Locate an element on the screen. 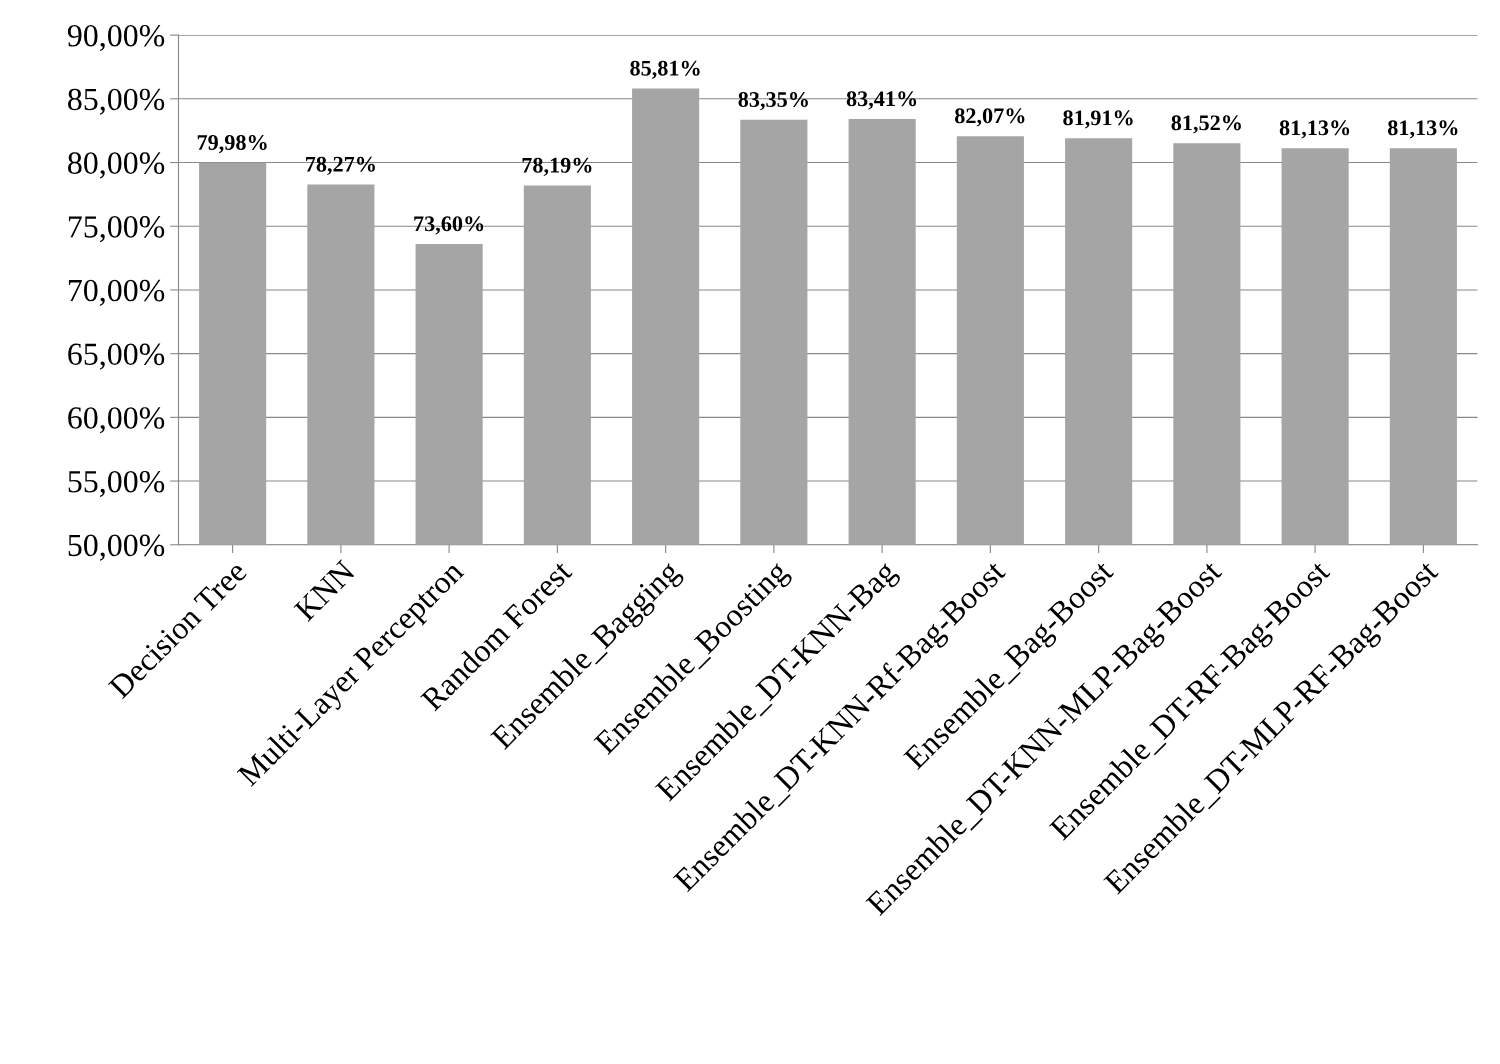 The width and height of the screenshot is (1500, 1064). y-tick-label: 75,00% is located at coordinates (116, 229).